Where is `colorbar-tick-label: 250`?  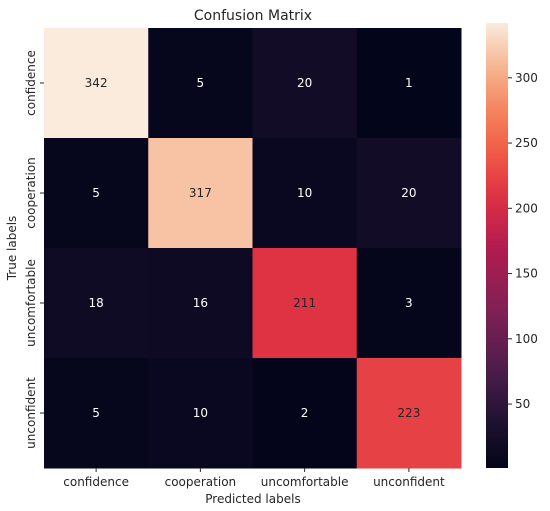 colorbar-tick-label: 250 is located at coordinates (526, 143).